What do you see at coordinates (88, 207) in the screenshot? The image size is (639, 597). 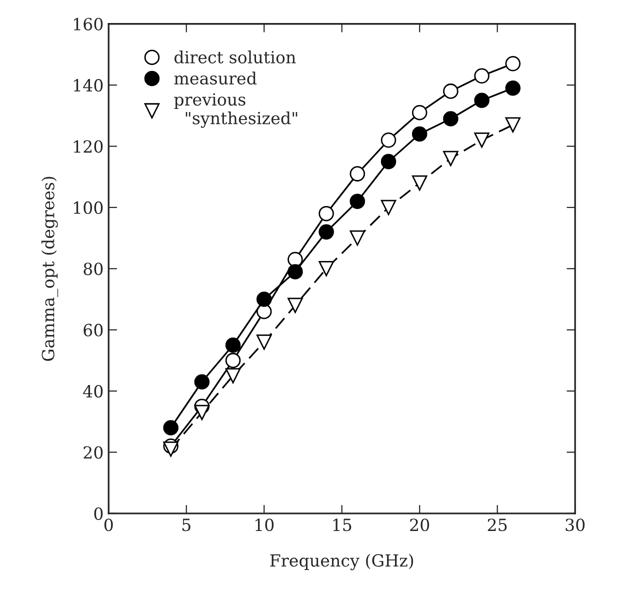 I see `y-tick-label: 100` at bounding box center [88, 207].